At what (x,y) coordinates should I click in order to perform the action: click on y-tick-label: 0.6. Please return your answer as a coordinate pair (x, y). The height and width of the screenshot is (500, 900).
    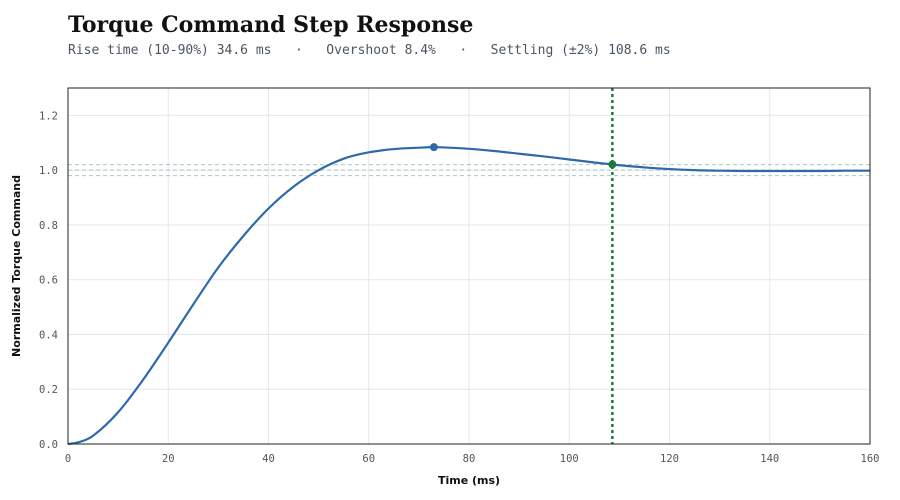
    Looking at the image, I should click on (48, 281).